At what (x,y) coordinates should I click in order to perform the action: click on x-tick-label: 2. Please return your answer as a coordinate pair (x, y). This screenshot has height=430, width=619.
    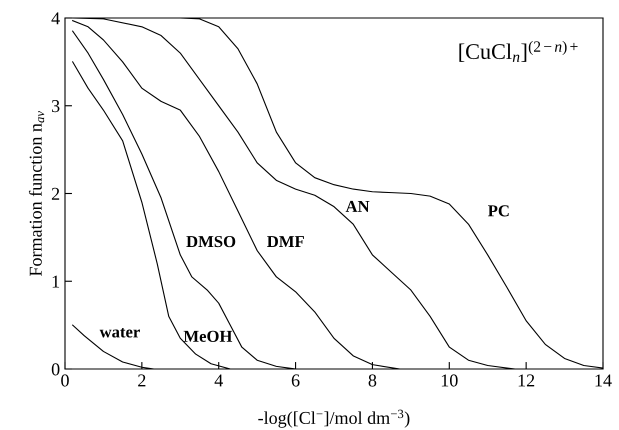
    Looking at the image, I should click on (142, 380).